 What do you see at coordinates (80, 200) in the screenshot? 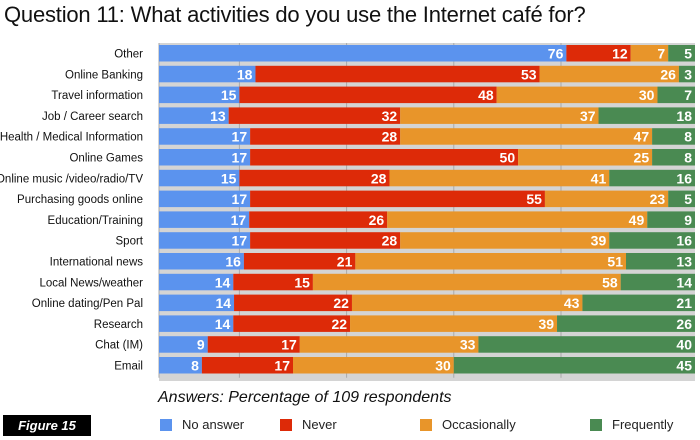
I see `category-label: Purchasing goods online` at bounding box center [80, 200].